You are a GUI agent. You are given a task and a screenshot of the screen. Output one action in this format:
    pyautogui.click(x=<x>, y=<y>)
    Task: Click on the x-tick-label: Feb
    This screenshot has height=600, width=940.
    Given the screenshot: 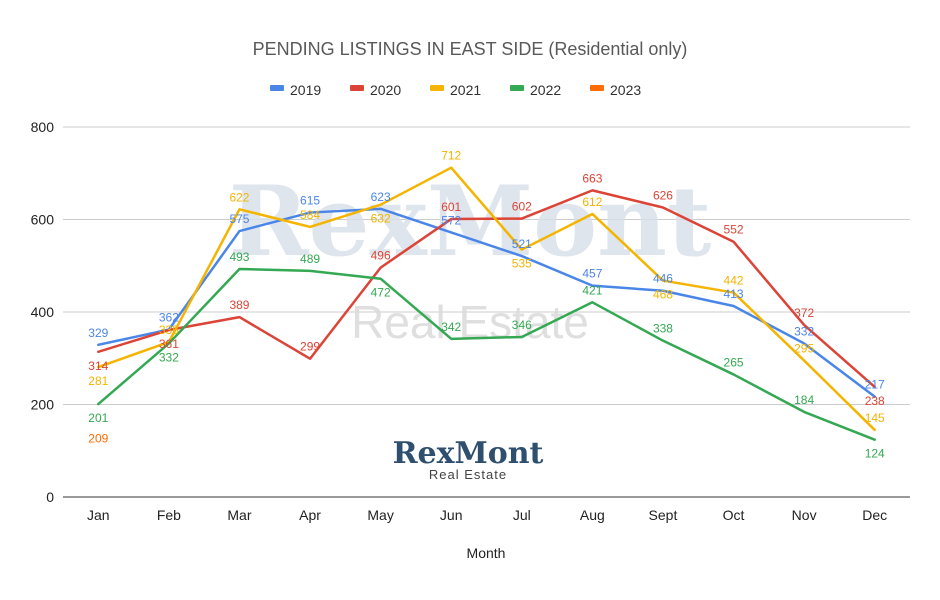 What is the action you would take?
    pyautogui.click(x=169, y=515)
    